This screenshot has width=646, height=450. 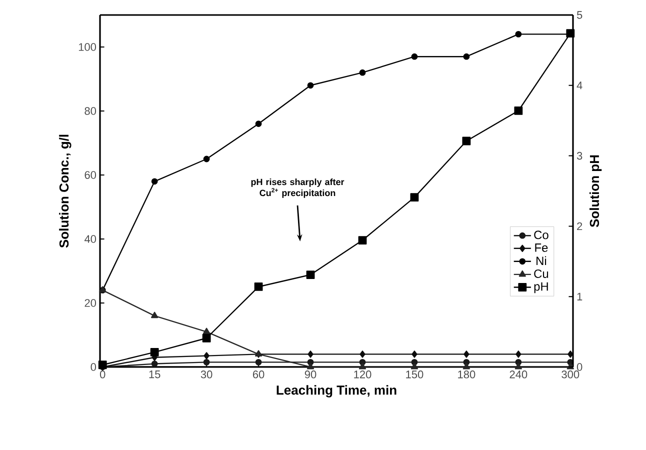 What do you see at coordinates (571, 374) in the screenshot?
I see `x-tick-label: 300` at bounding box center [571, 374].